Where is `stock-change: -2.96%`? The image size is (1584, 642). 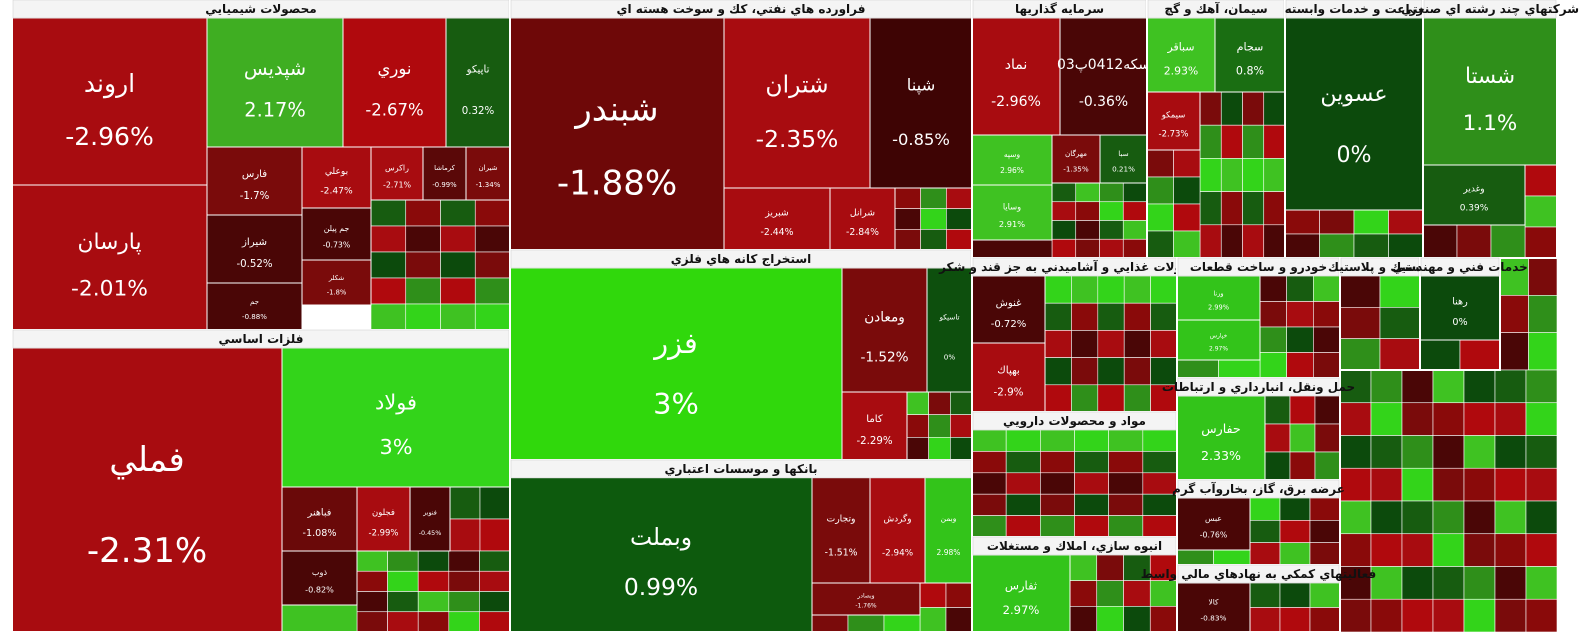 stock-change: -2.96% is located at coordinates (109, 136).